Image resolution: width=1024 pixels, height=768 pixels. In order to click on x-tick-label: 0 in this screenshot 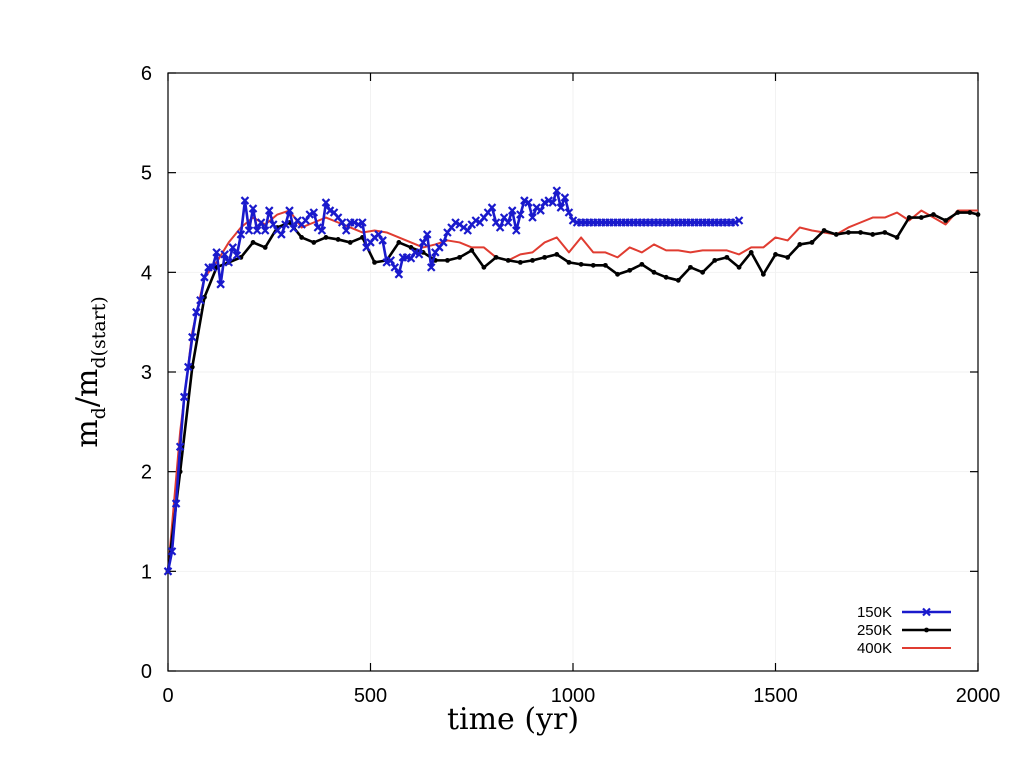, I will do `click(167, 696)`.